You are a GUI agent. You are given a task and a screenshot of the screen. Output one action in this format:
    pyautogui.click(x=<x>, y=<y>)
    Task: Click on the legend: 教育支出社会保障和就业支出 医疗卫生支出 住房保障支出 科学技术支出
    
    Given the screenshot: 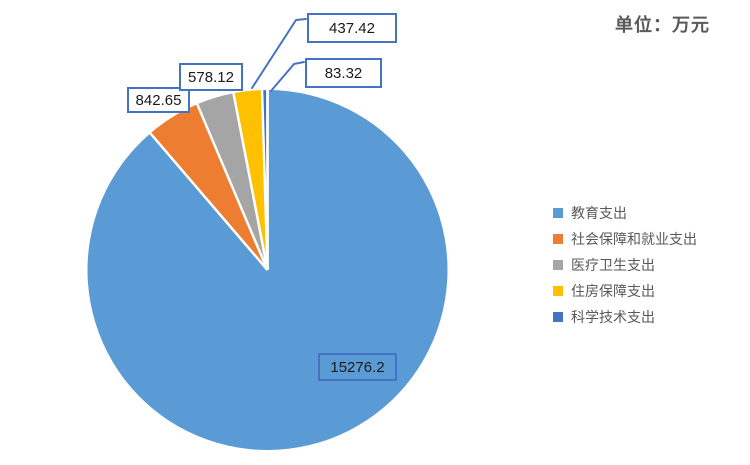 What is the action you would take?
    pyautogui.click(x=625, y=265)
    